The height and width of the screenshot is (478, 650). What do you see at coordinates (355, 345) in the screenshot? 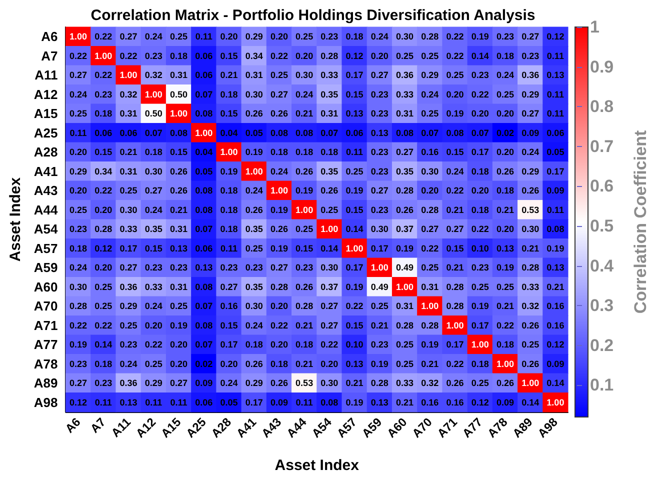
I see `data-label: 0.10` at bounding box center [355, 345].